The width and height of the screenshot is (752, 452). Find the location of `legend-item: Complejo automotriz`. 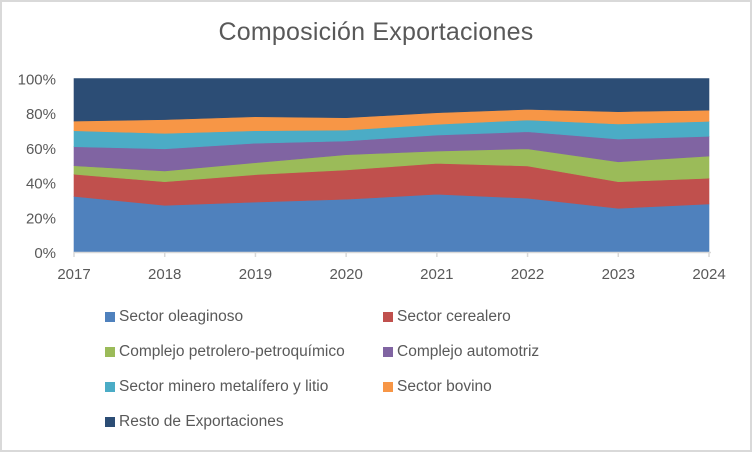

legend-item: Complejo automotriz is located at coordinates (461, 352).